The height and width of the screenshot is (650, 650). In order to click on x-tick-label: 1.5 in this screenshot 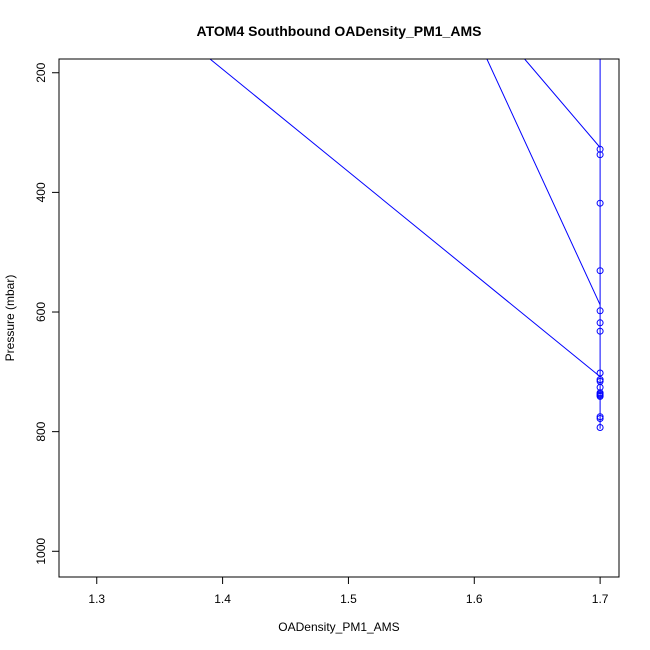, I will do `click(348, 599)`.